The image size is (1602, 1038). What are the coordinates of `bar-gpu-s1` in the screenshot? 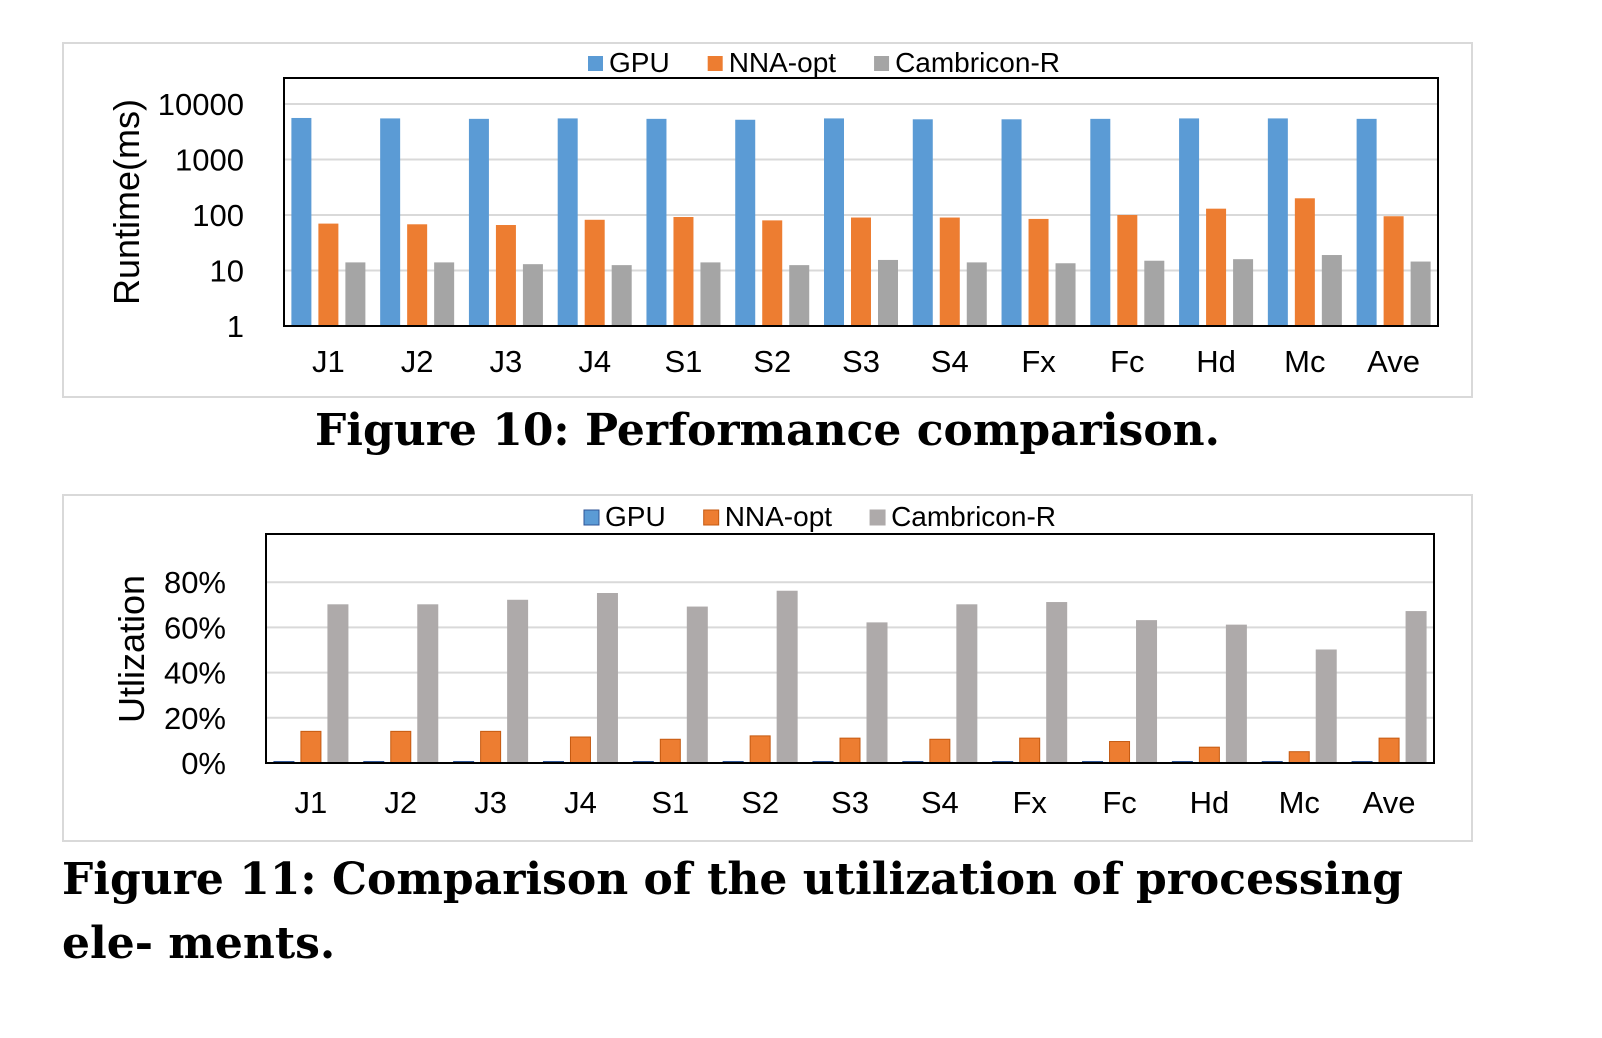 It's located at (656, 222).